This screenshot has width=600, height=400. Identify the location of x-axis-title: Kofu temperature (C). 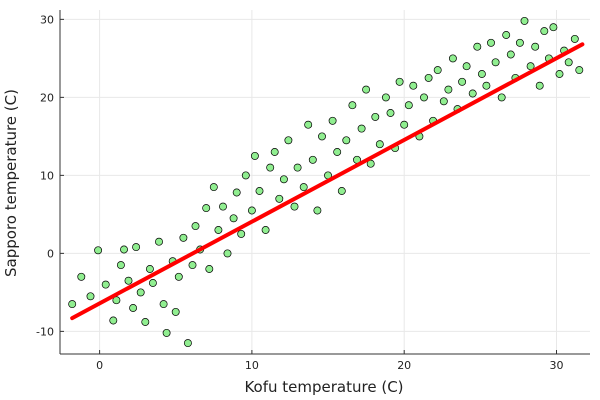
(323, 387).